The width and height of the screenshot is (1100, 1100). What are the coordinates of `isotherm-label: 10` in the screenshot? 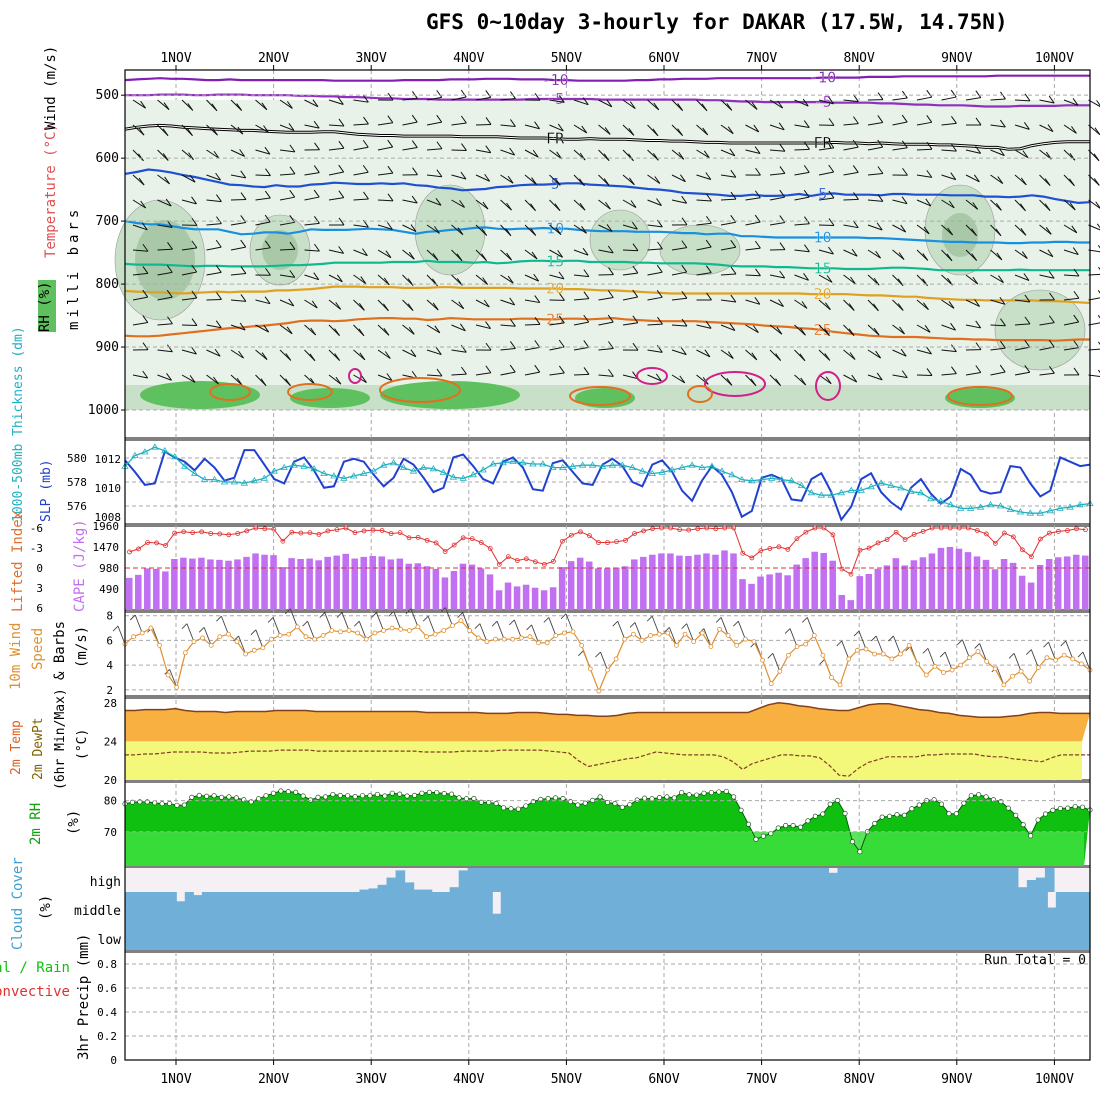 It's located at (555, 229).